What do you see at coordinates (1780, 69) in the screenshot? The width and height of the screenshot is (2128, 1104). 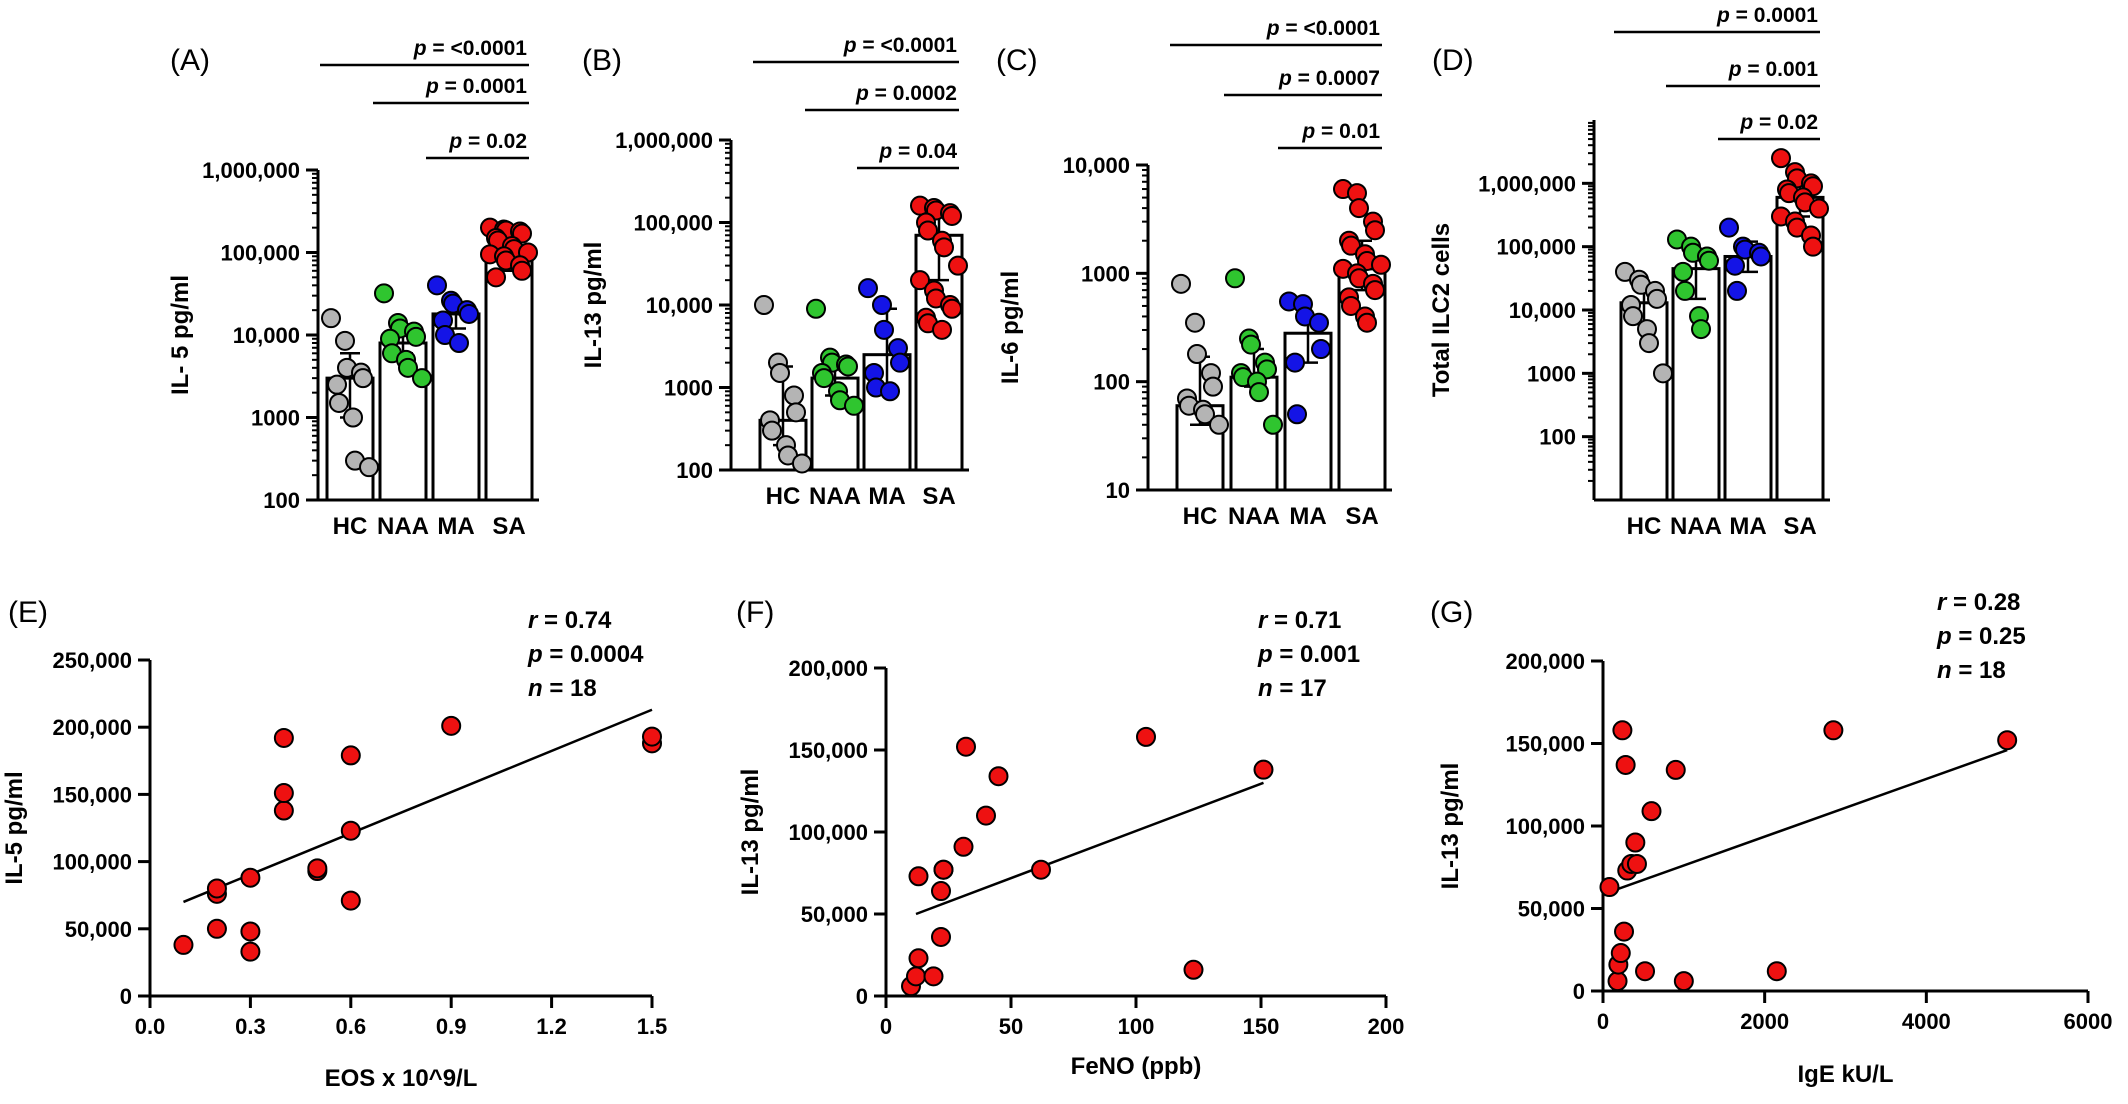 I see `p-value: = 0.001` at bounding box center [1780, 69].